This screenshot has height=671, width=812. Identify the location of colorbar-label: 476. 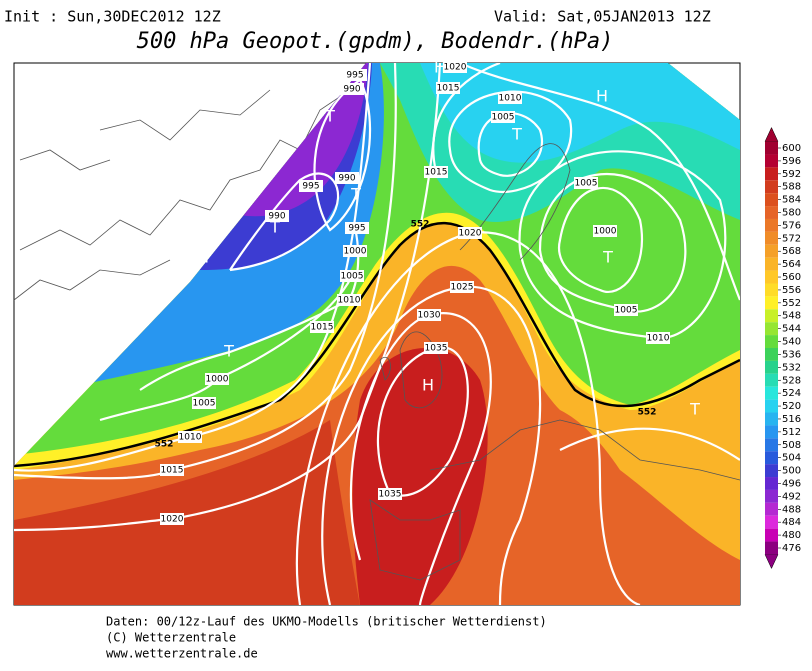
(791, 548).